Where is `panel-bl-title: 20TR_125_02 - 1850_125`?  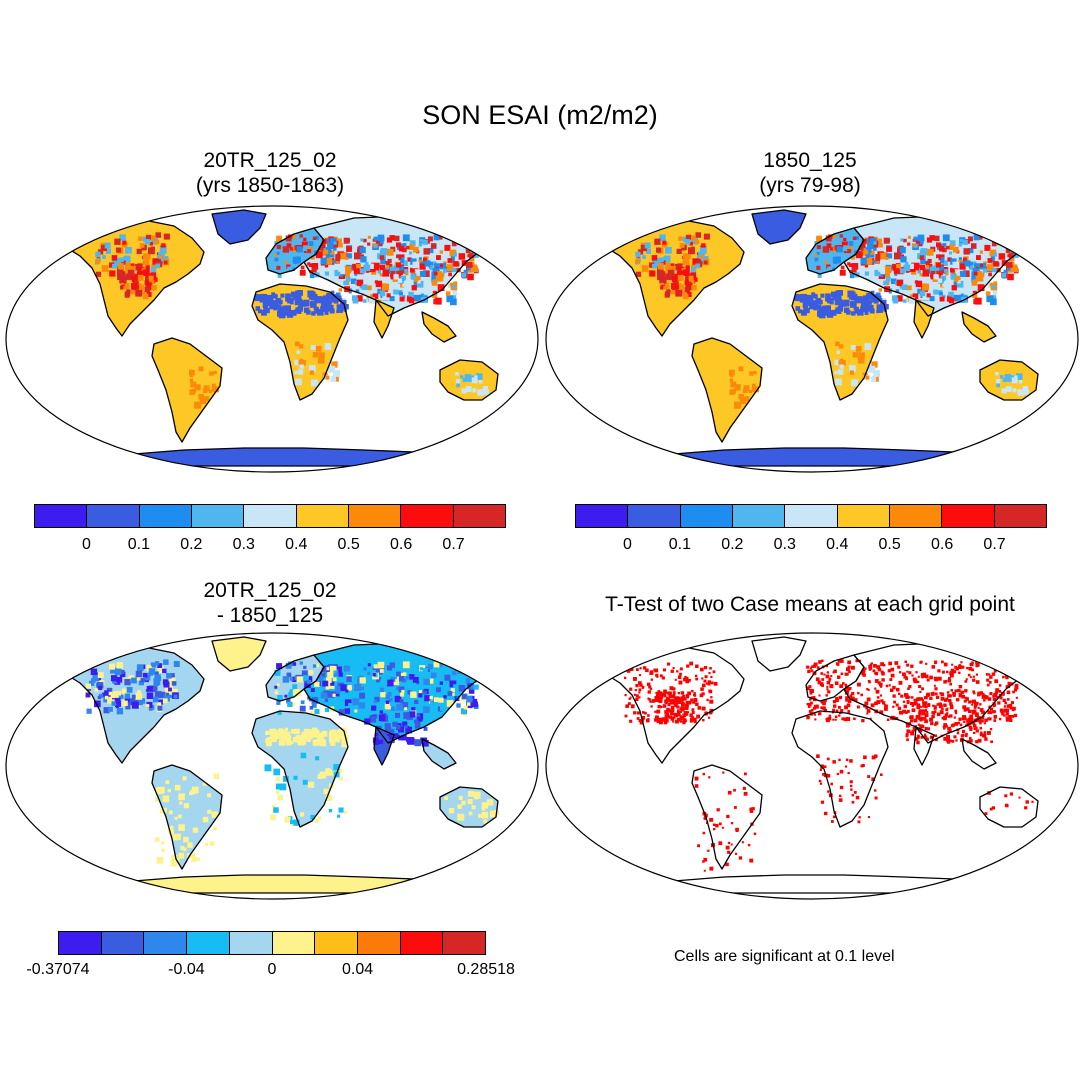
panel-bl-title: 20TR_125_02 - 1850_125 is located at coordinates (270, 603).